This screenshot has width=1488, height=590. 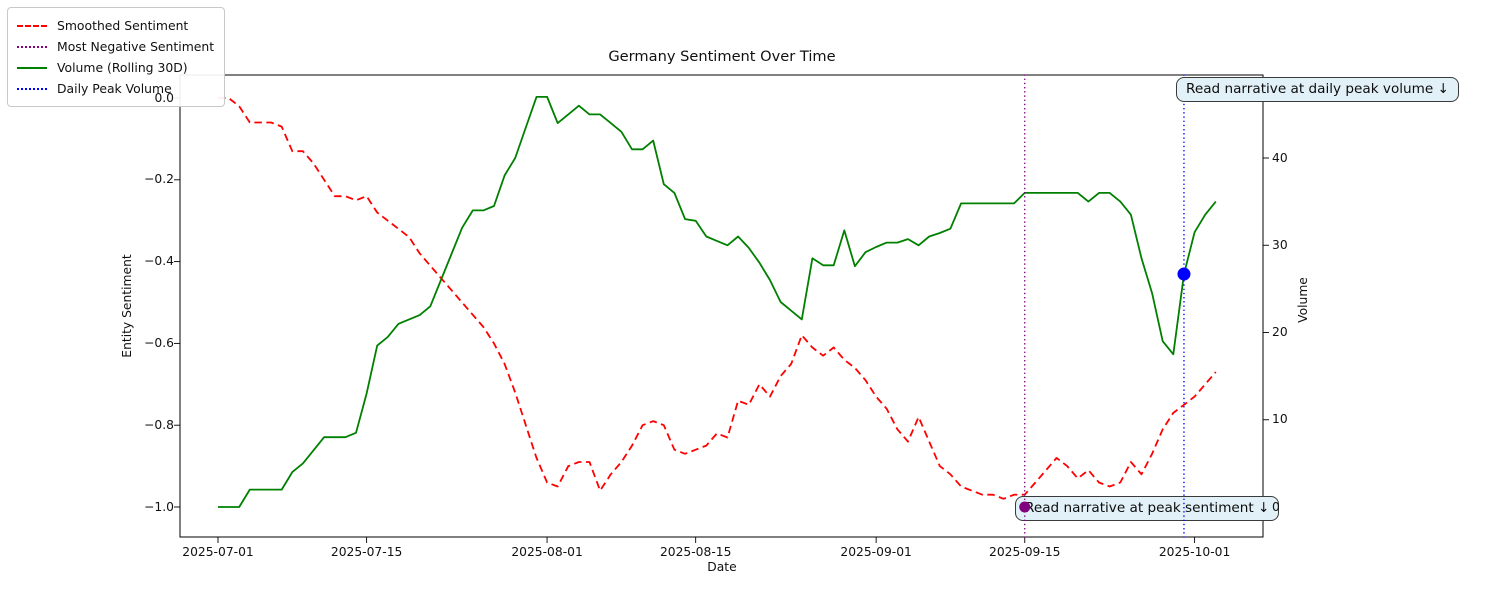 What do you see at coordinates (1317, 89) in the screenshot?
I see `read-narrative-daily-peak-volume-button: Read narrative at daily peak volume ↓` at bounding box center [1317, 89].